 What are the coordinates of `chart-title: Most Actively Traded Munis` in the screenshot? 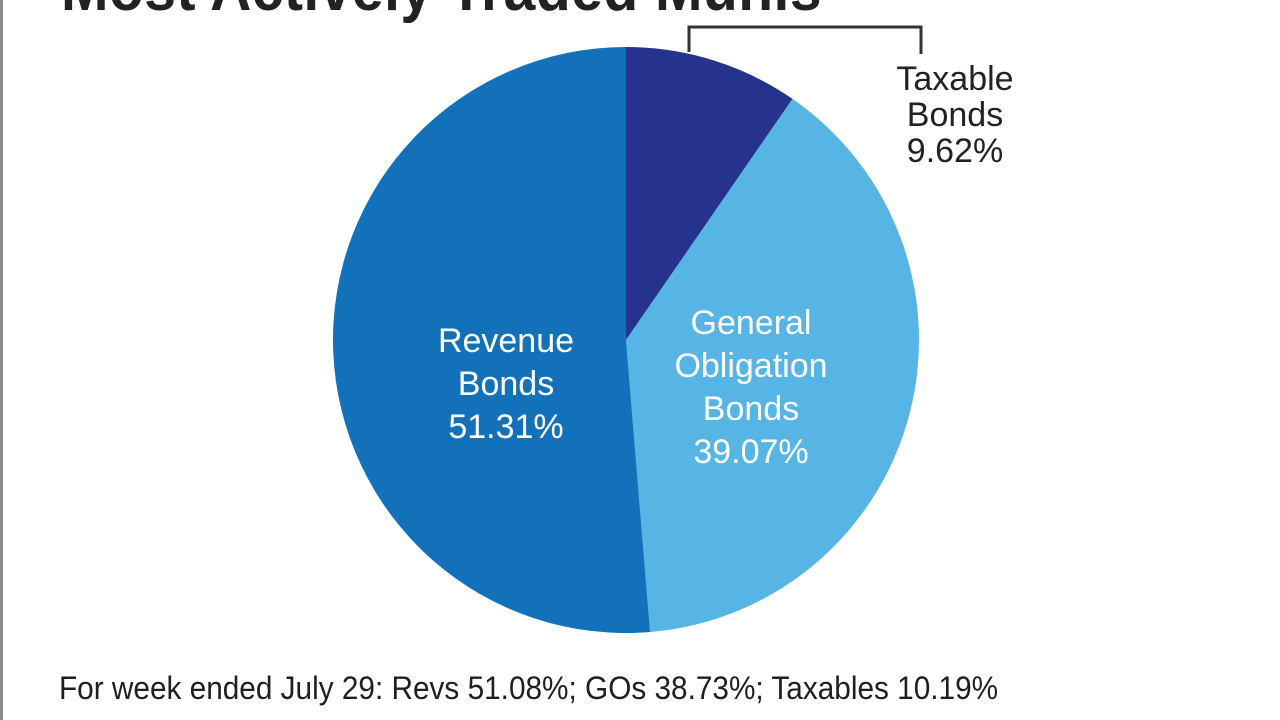 It's located at (441, 12).